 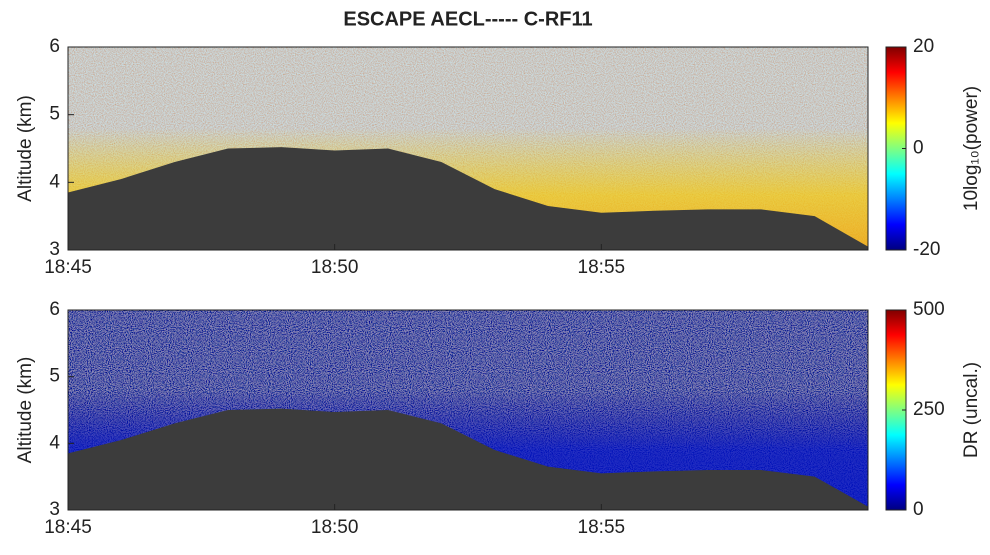 What do you see at coordinates (923, 46) in the screenshot?
I see `colorbar-tick-label: 20` at bounding box center [923, 46].